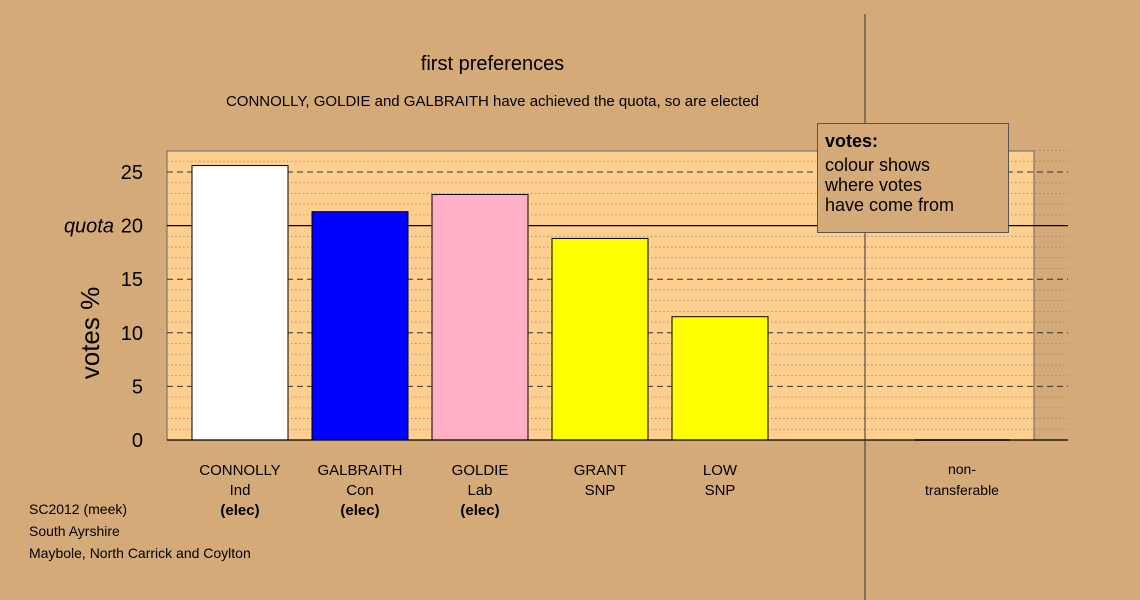  What do you see at coordinates (480, 317) in the screenshot?
I see `bar-goldie` at bounding box center [480, 317].